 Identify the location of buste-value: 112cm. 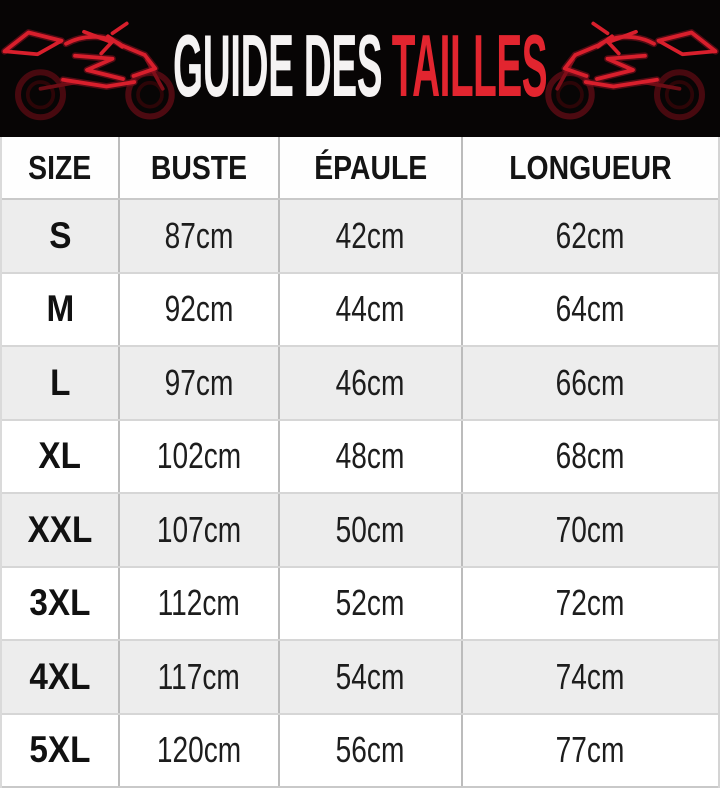
(200, 603).